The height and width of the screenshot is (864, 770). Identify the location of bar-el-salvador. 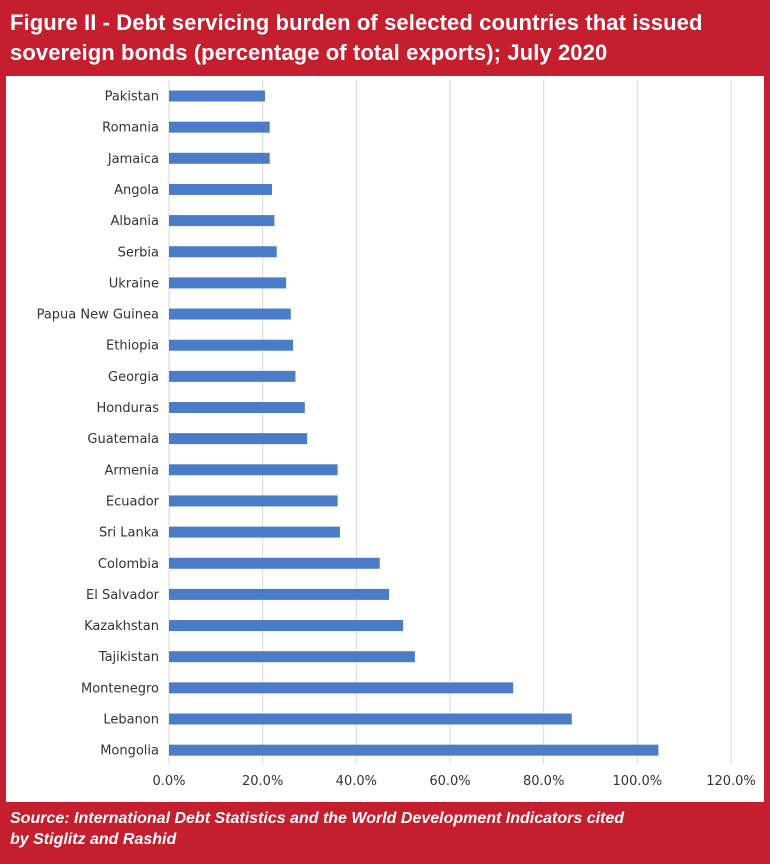
(279, 594).